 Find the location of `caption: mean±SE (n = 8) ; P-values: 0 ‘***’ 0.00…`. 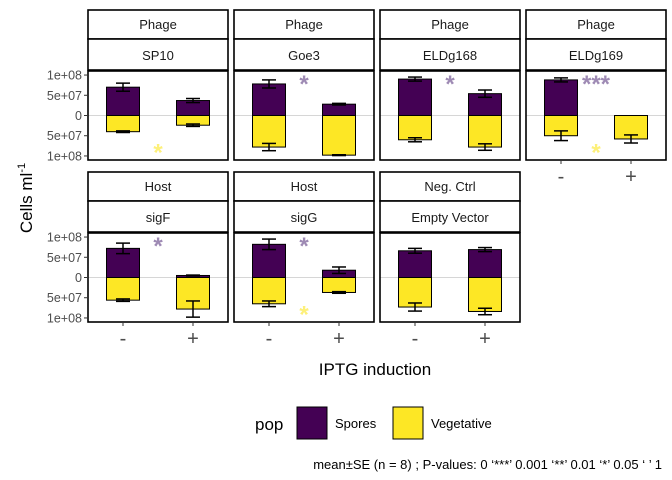

caption: mean±SE (n = 8) ; P-values: 0 ‘***’ 0.00… is located at coordinates (487, 464).